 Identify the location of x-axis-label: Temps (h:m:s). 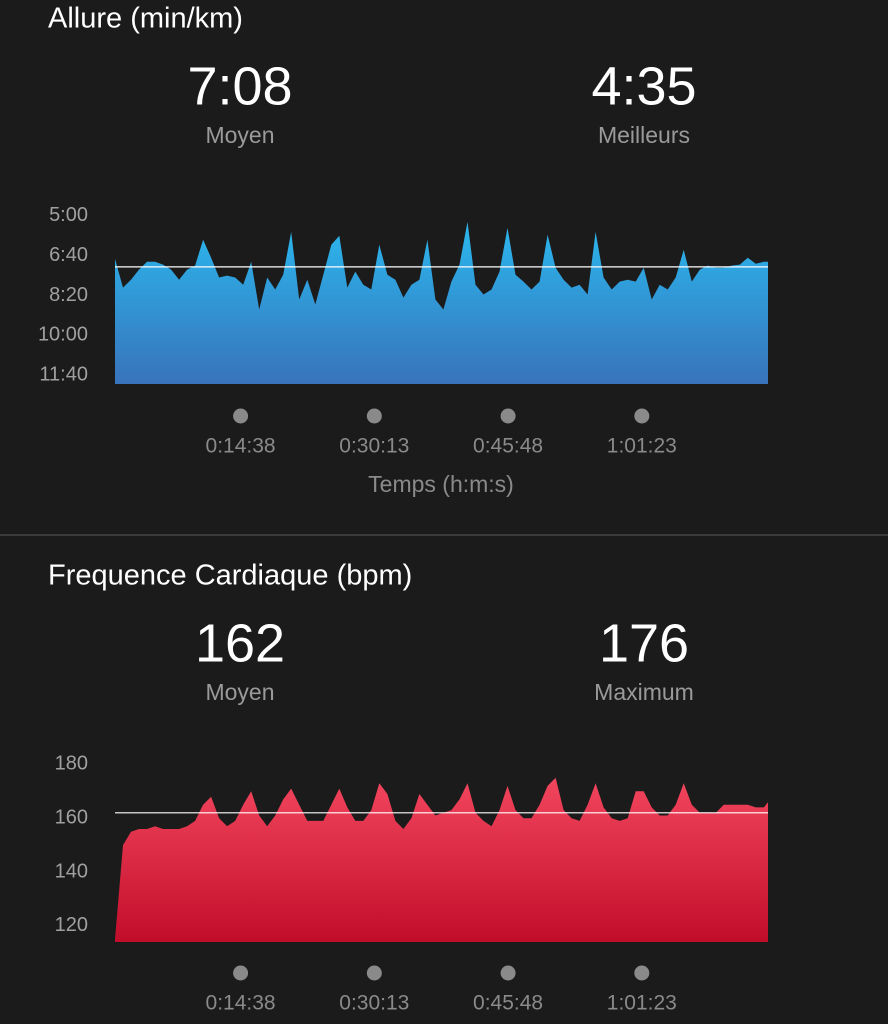
(441, 484).